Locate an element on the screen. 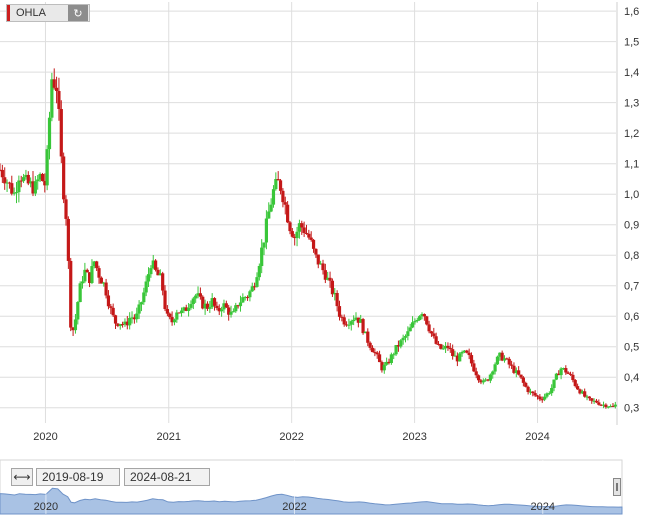 The height and width of the screenshot is (517, 649). horizontal-arrows-icon: ⟷ is located at coordinates (22, 477).